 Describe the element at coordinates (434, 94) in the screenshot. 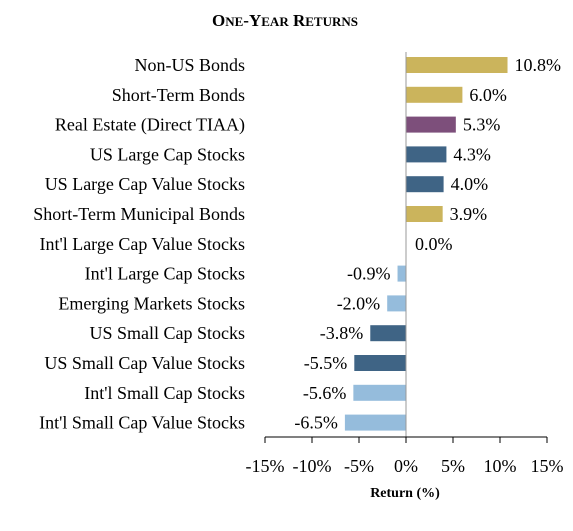

I see `bar-short-term-bonds` at that location.